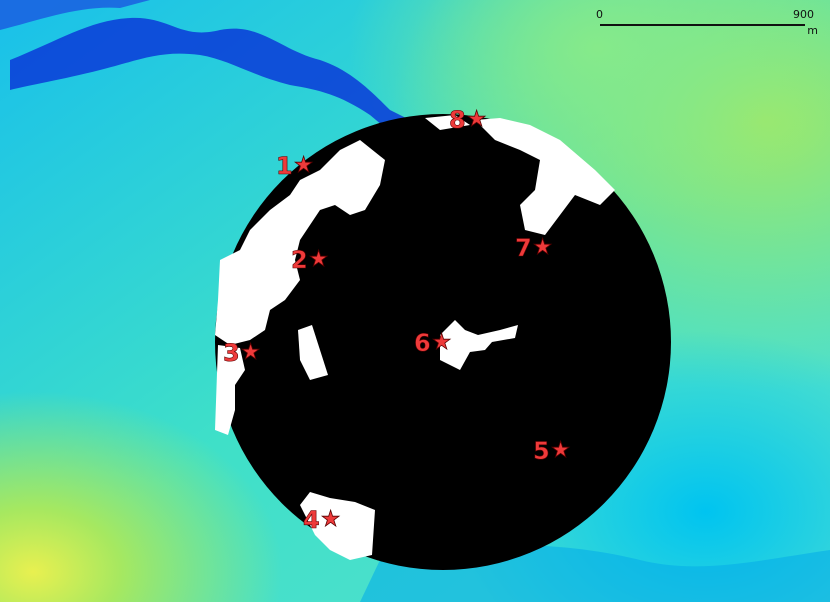 This screenshot has height=602, width=830. Describe the element at coordinates (215, 78) in the screenshot. I see `river-channel` at that location.